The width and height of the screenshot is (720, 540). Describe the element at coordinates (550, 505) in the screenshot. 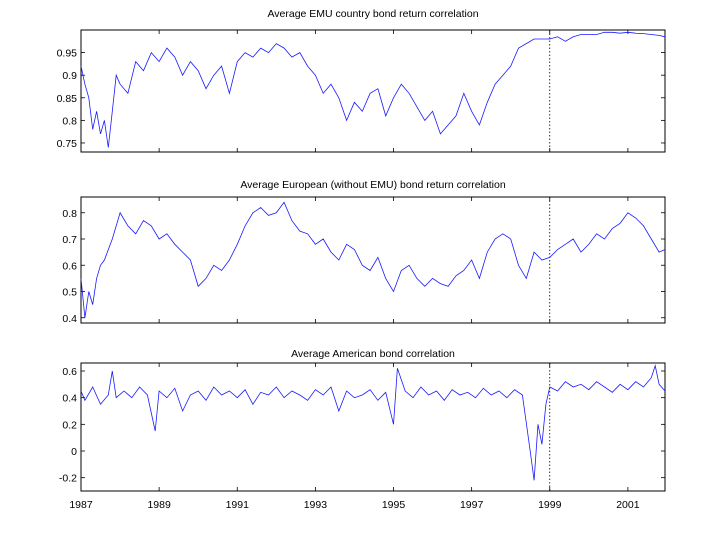

I see `american-xtick-label: 1999` at that location.